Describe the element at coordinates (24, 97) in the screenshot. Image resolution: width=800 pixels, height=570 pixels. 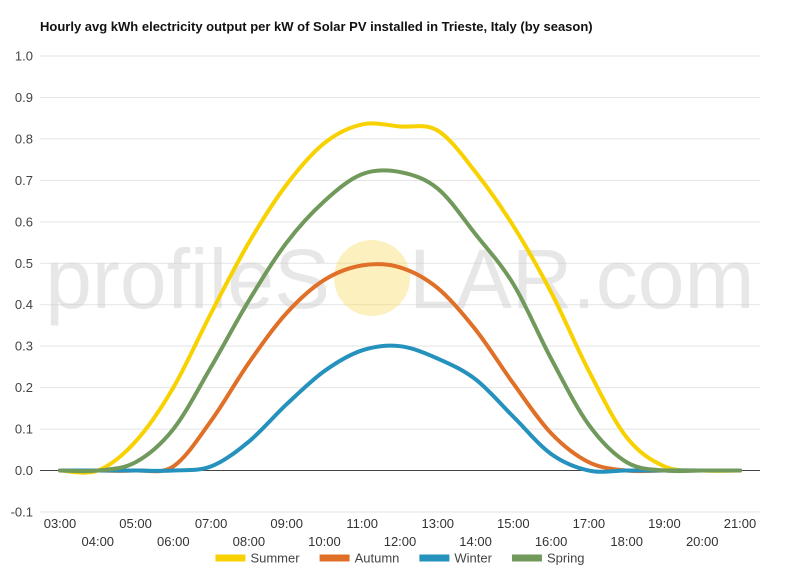
I see `y-tick-label: 0.9` at that location.